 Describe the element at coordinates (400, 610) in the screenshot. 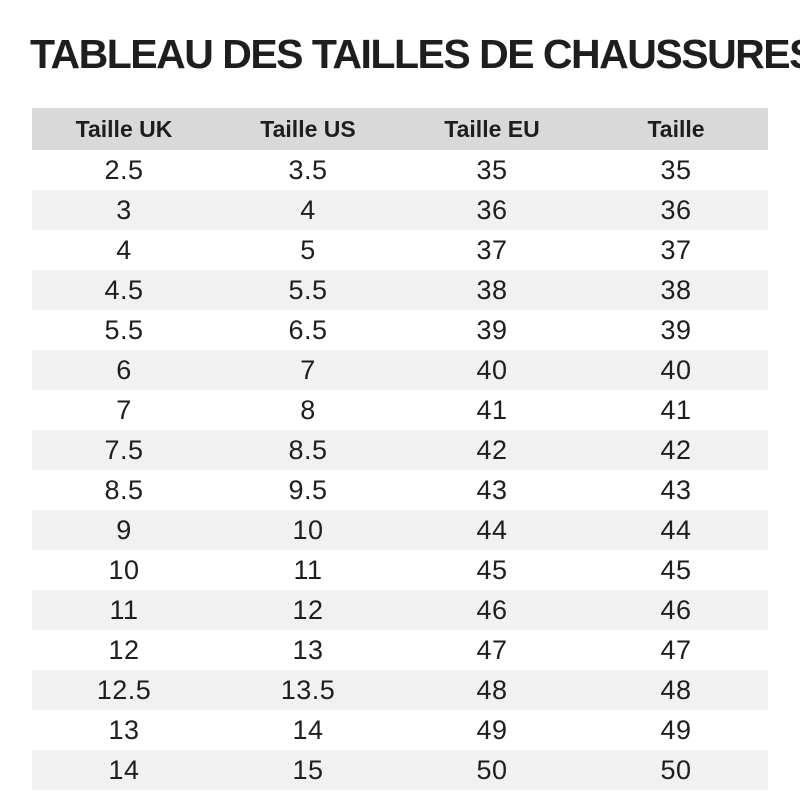

I see `table-row: 11 12 46 46` at that location.